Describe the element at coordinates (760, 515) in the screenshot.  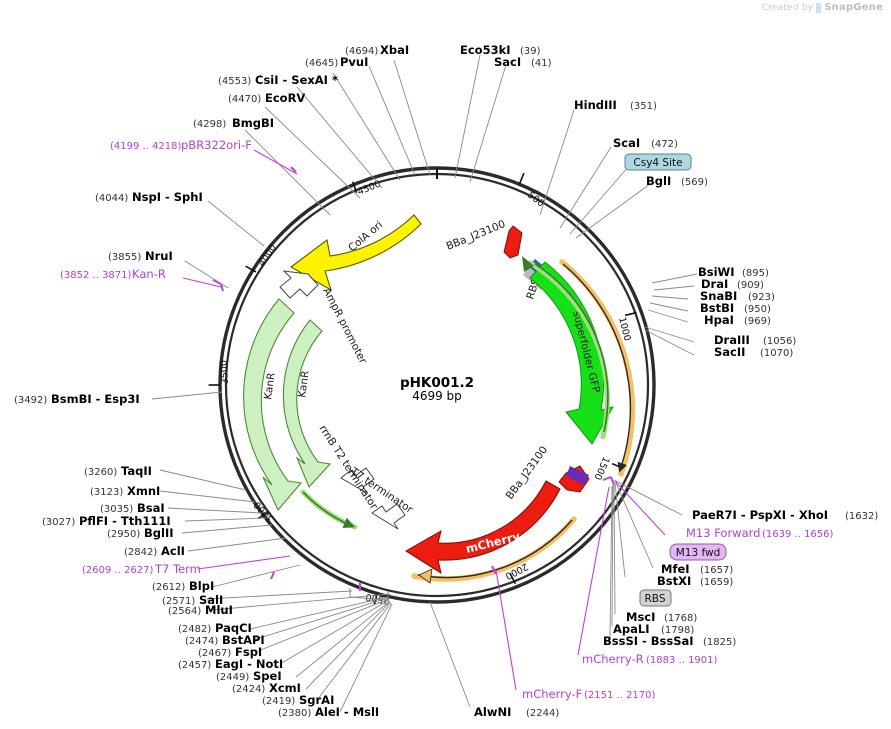
I see `label-name: PaeR7I - PspXI - XhoI` at that location.